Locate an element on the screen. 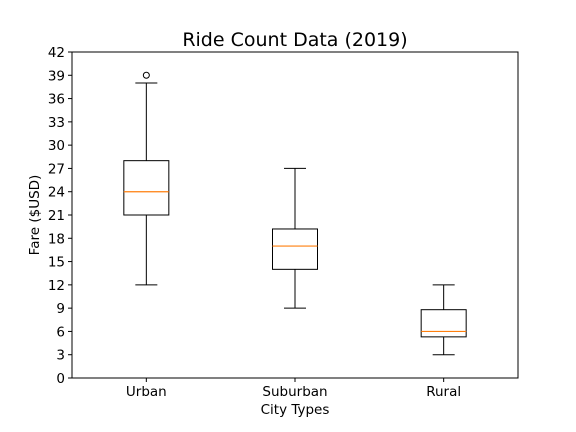 The width and height of the screenshot is (576, 432). y-tick-label: 36 is located at coordinates (56, 100).